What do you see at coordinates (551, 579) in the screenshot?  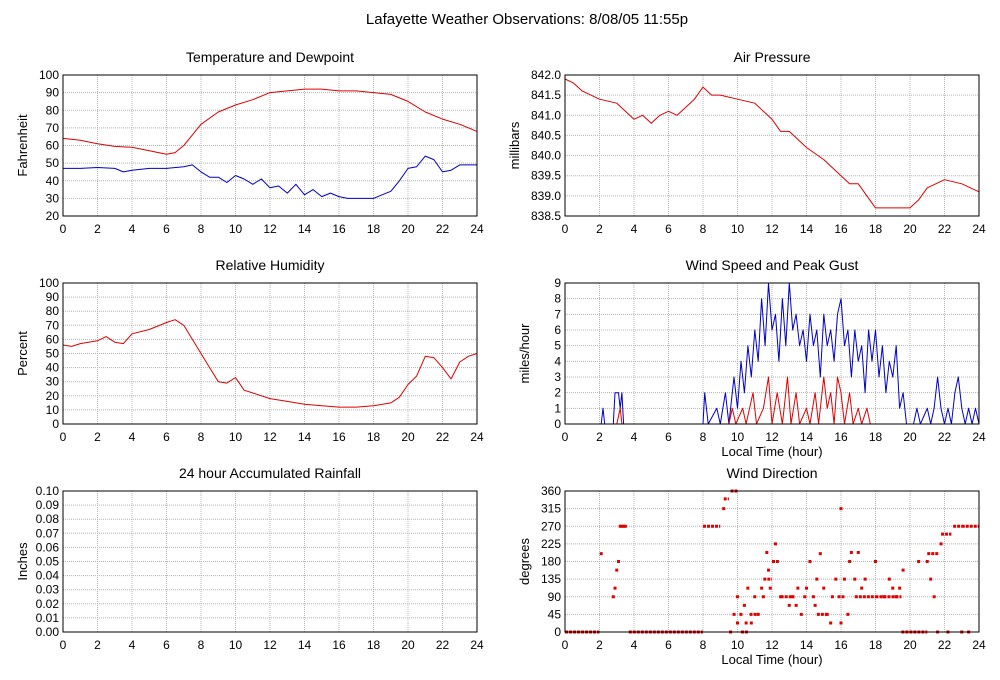 I see `y-tick-label: 135` at bounding box center [551, 579].